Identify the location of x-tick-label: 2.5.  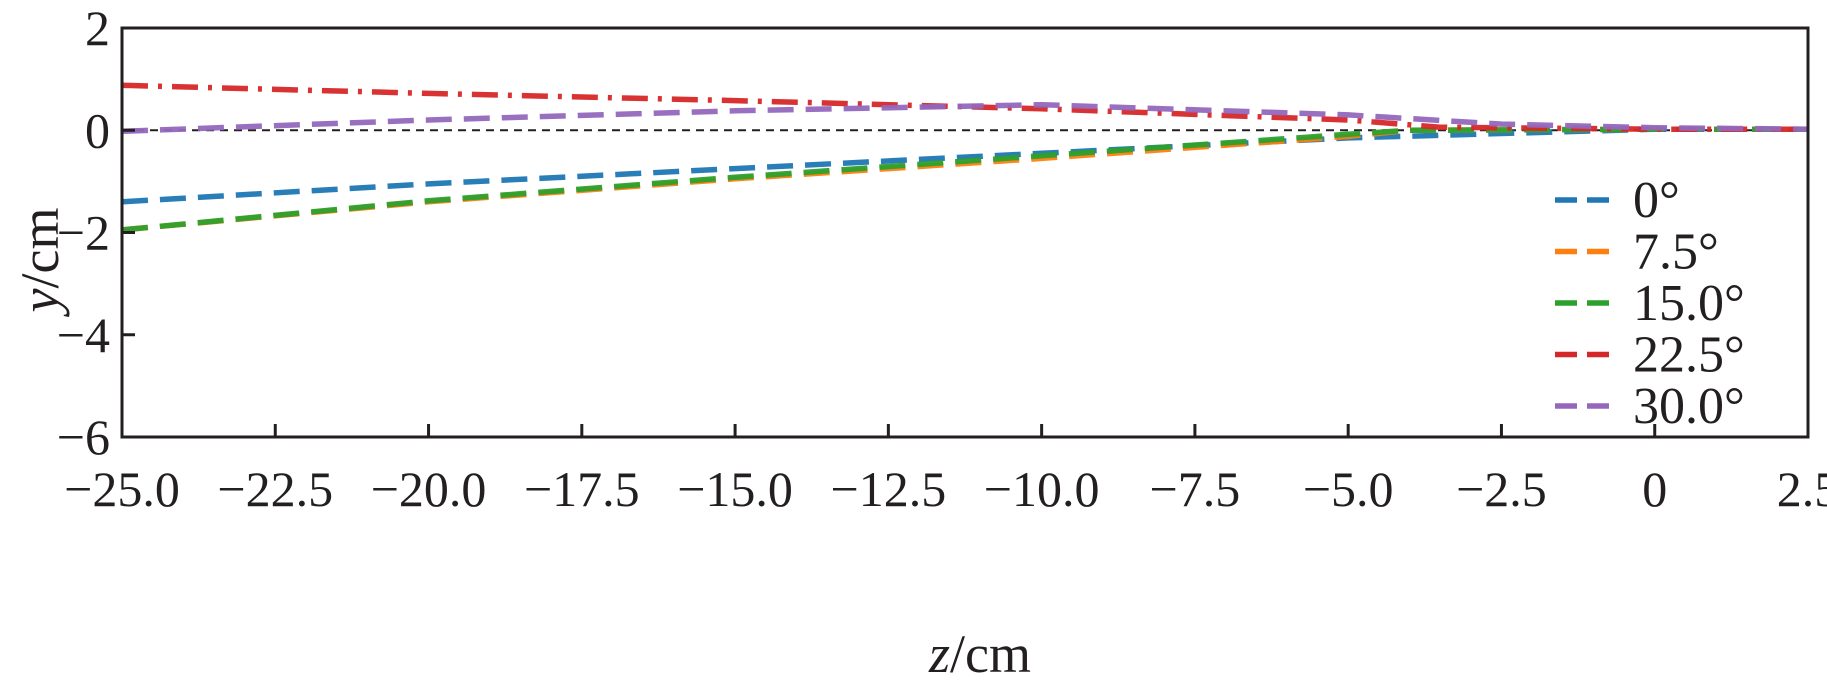
(1802, 489).